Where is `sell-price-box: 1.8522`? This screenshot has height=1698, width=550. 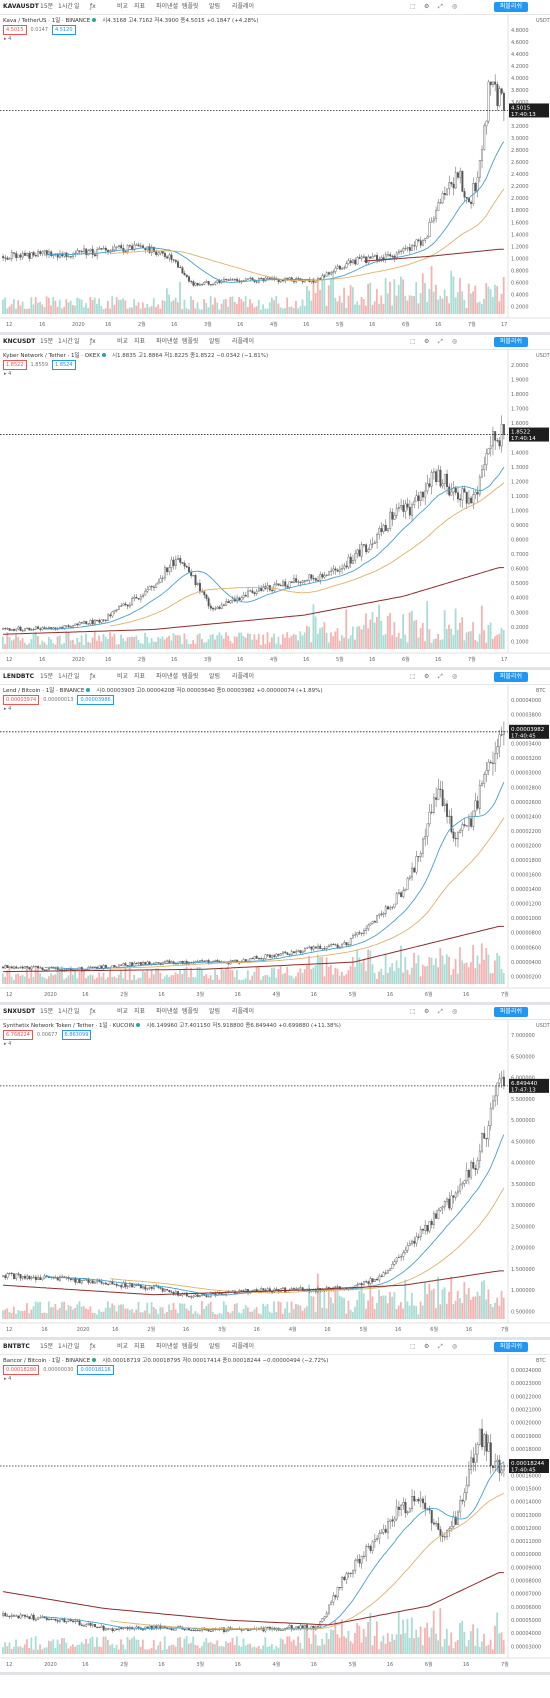 sell-price-box: 1.8522 is located at coordinates (15, 365).